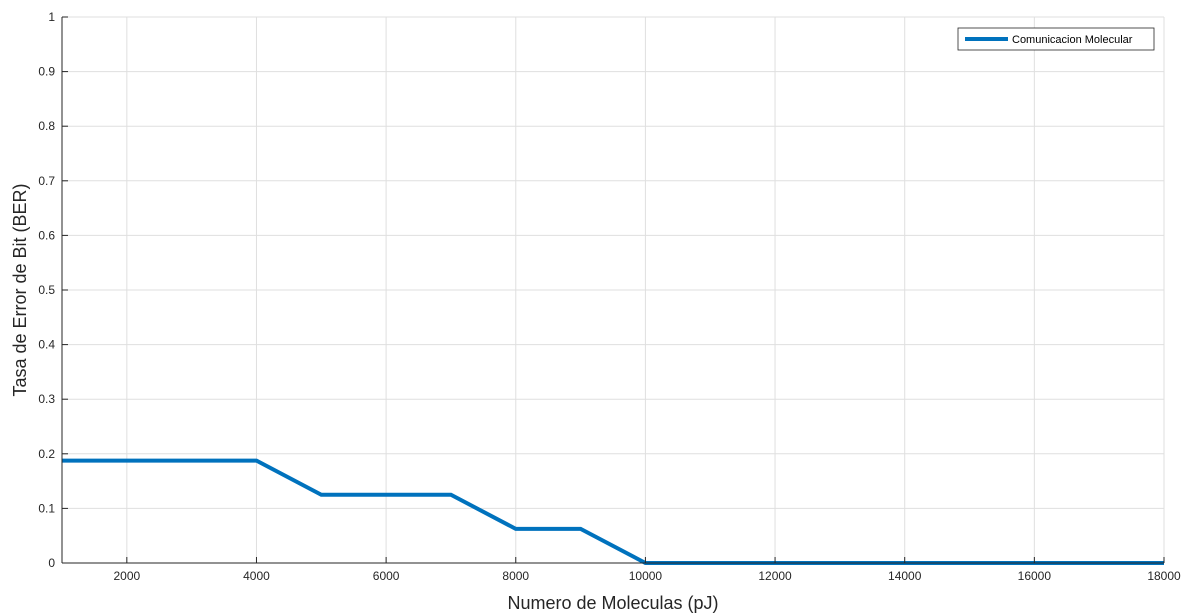 This screenshot has height=614, width=1192. Describe the element at coordinates (256, 576) in the screenshot. I see `x-tick-label: 4000` at that location.